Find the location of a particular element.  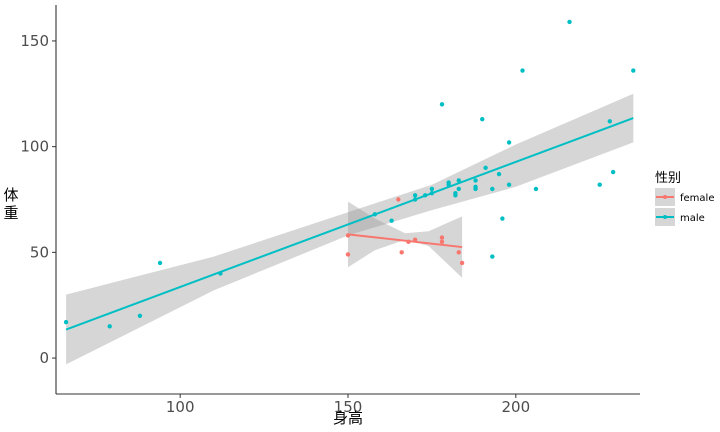

x-tick-label: 150 is located at coordinates (348, 407).